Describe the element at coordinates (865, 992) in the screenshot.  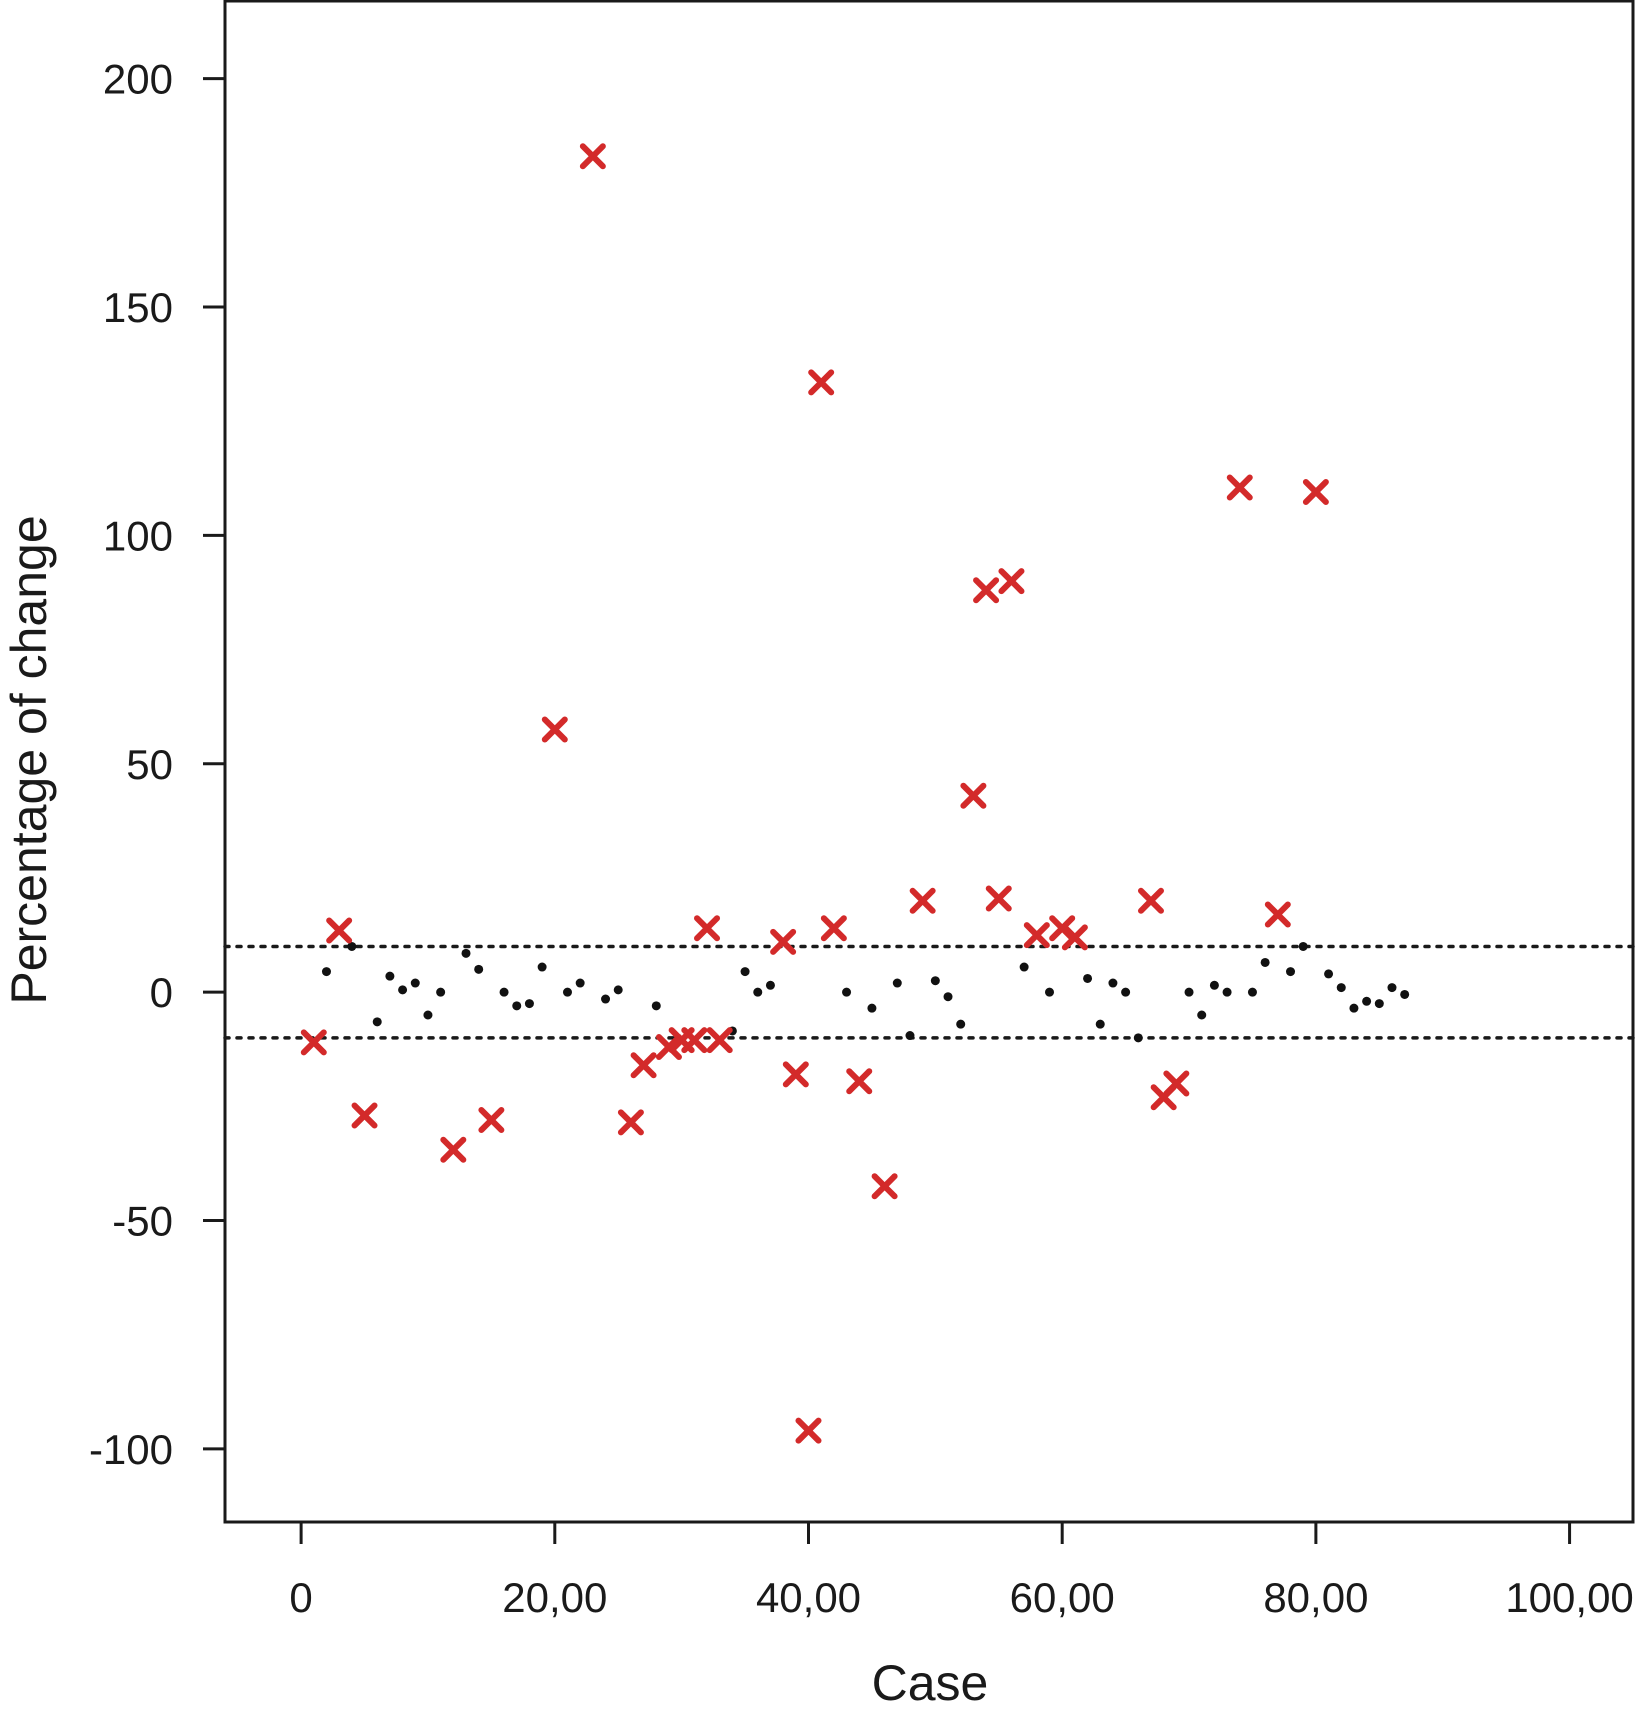
I see `series-dots` at that location.